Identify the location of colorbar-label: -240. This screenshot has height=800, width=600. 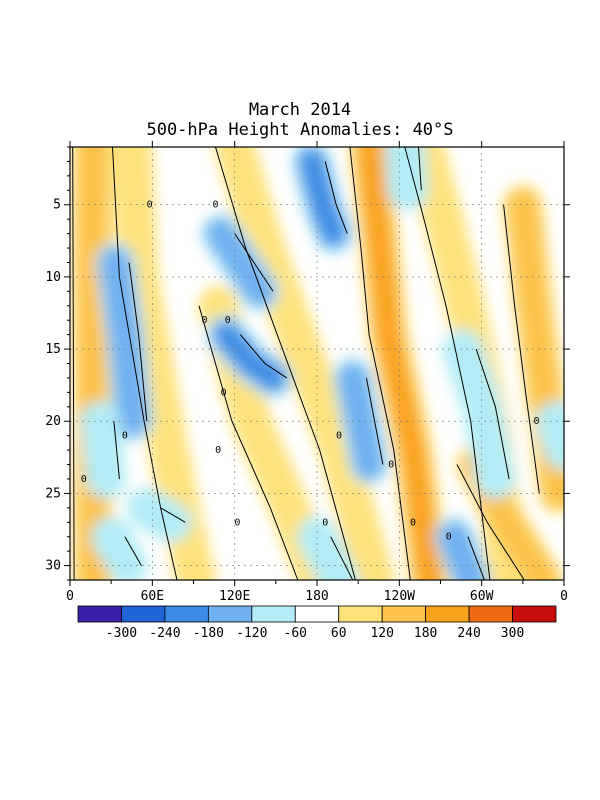
(164, 633).